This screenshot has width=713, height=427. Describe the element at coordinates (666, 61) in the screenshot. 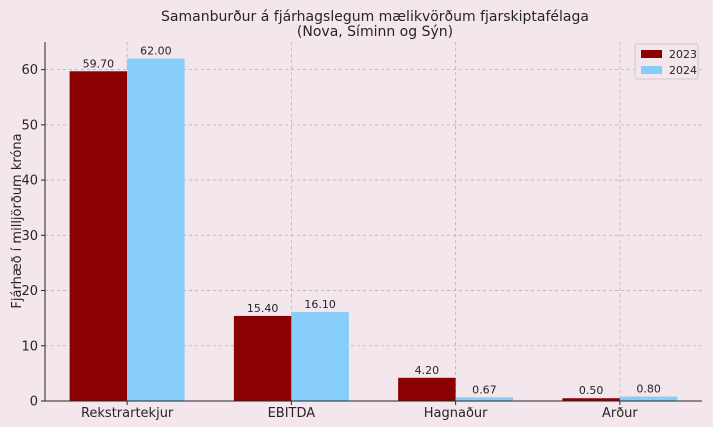

I see `legend: 2023 2024` at that location.